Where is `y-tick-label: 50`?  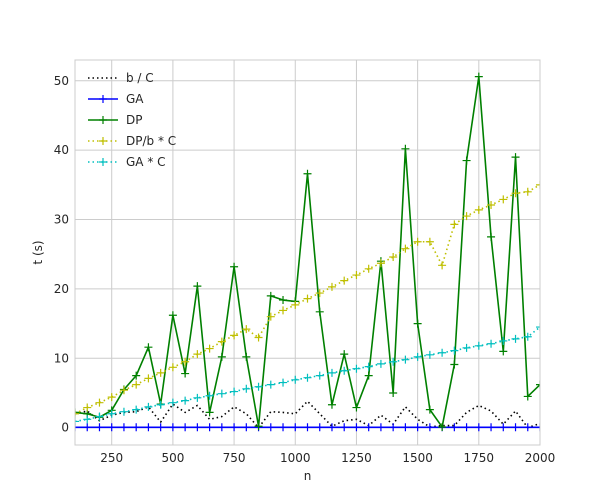 y-tick-label: 50 is located at coordinates (61, 81).